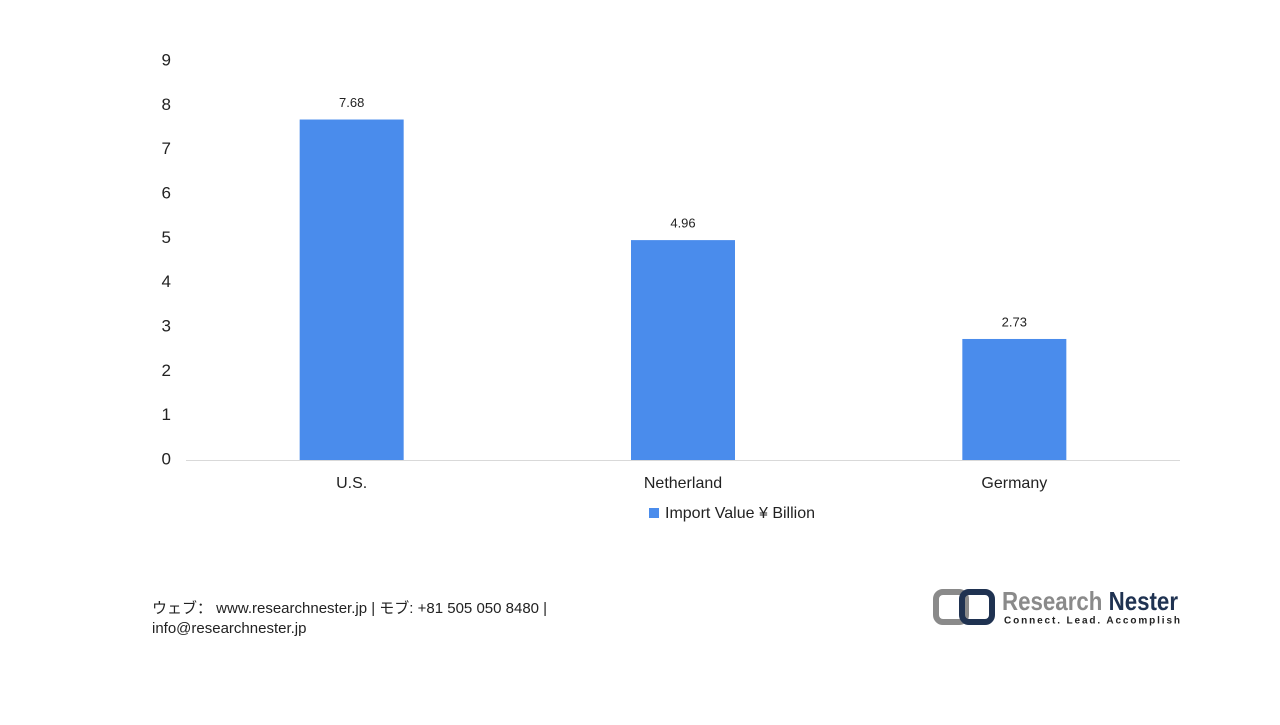  Describe the element at coordinates (1014, 483) in the screenshot. I see `x-tick-label: Germany` at that location.